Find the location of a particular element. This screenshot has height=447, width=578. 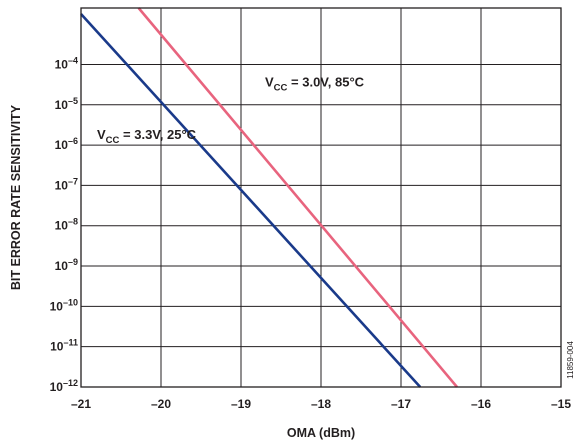

y-tick-label: 10⁻⁷ is located at coordinates (66, 184).